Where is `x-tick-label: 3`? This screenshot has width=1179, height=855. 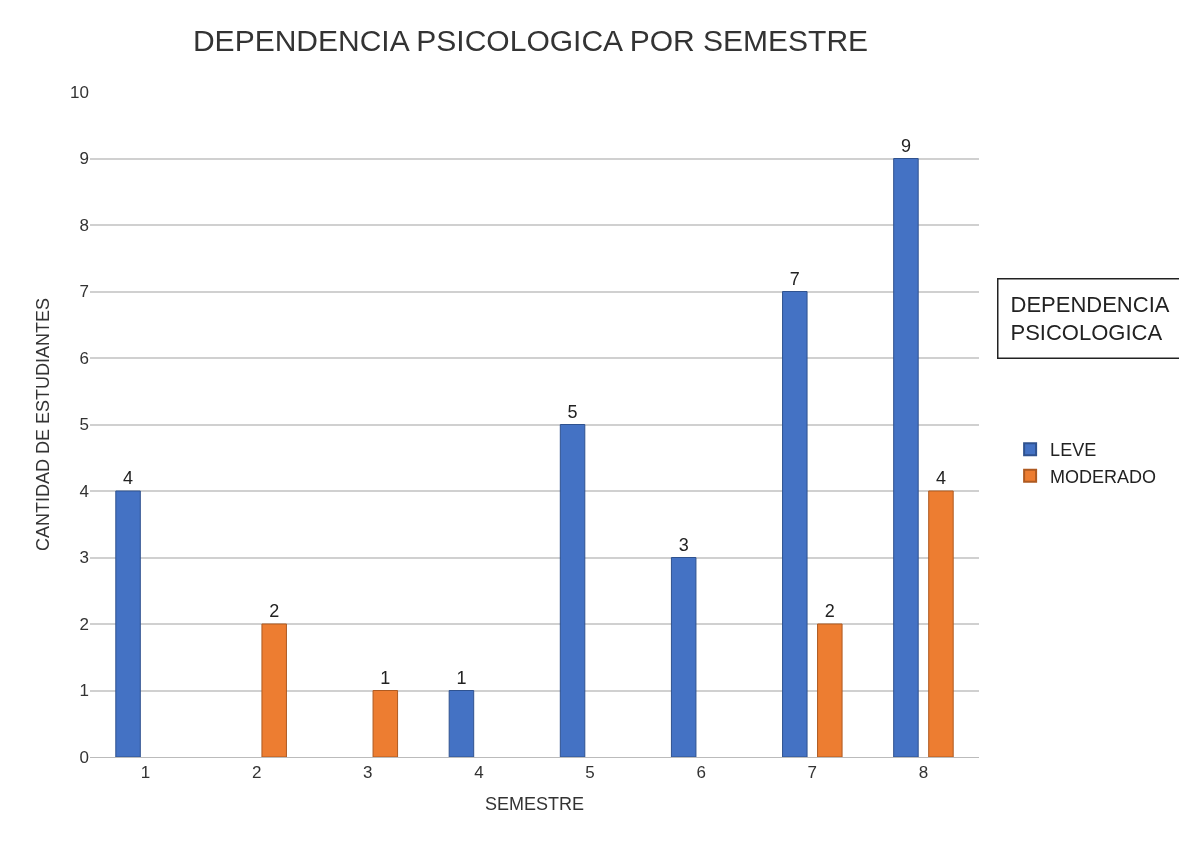
x-tick-label: 3 is located at coordinates (368, 773).